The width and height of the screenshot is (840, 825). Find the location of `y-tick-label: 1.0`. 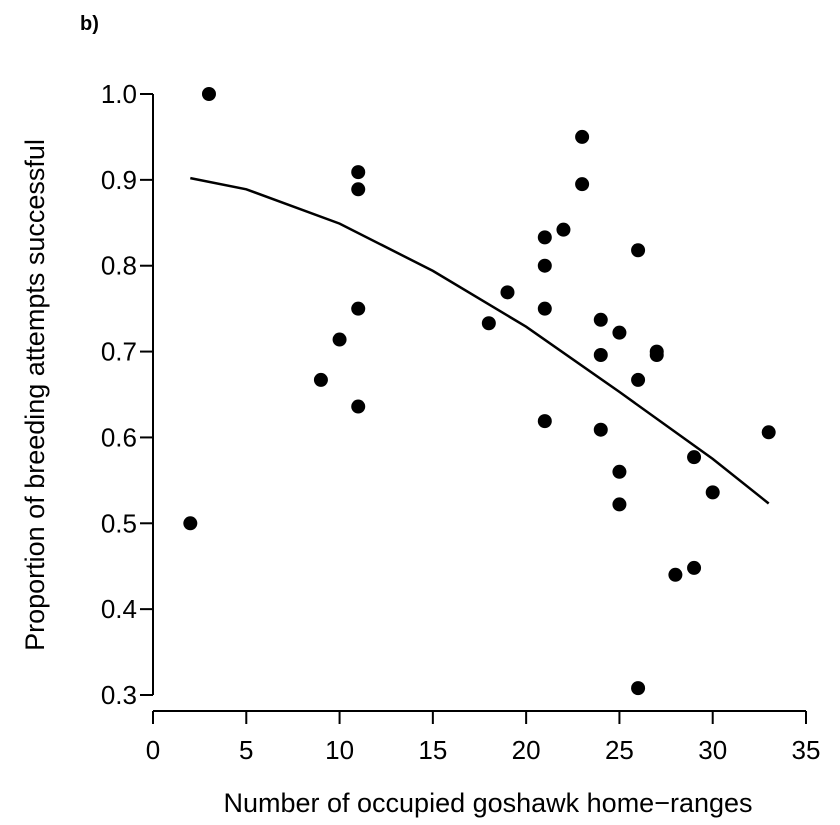

y-tick-label: 1.0 is located at coordinates (119, 94).